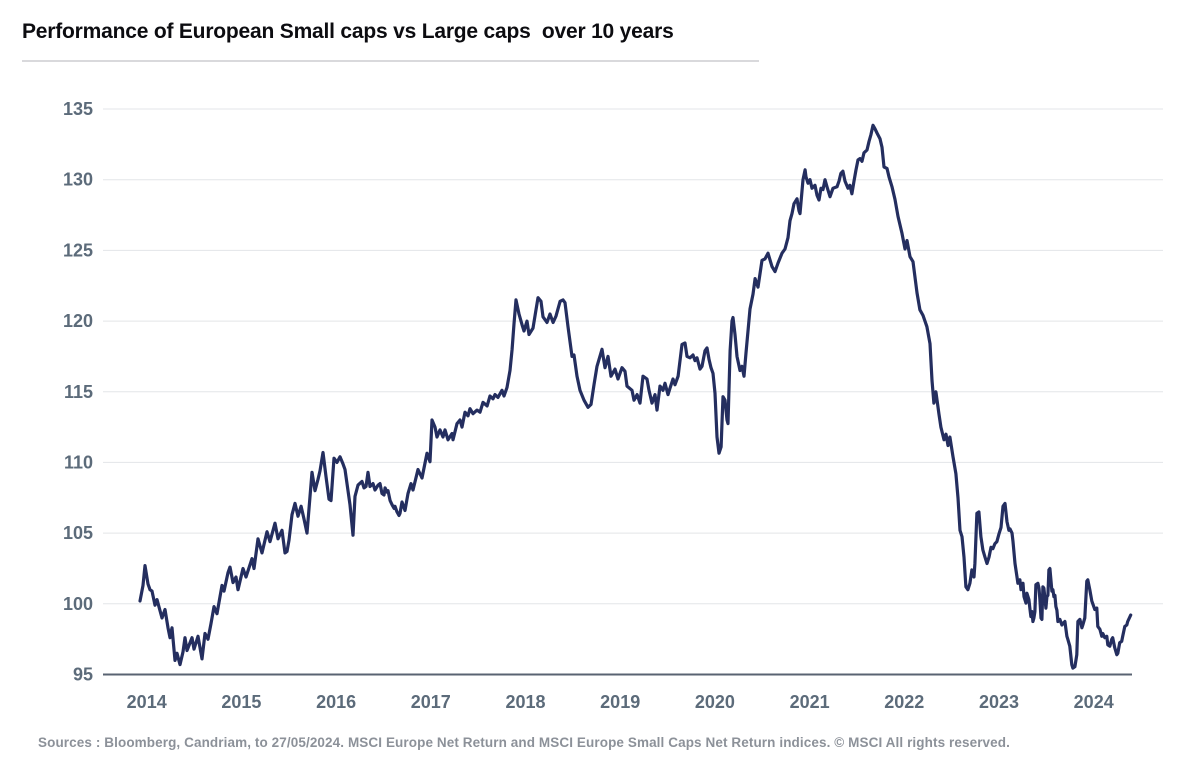  Describe the element at coordinates (431, 702) in the screenshot. I see `x-tick-label-2017: 2017` at that location.